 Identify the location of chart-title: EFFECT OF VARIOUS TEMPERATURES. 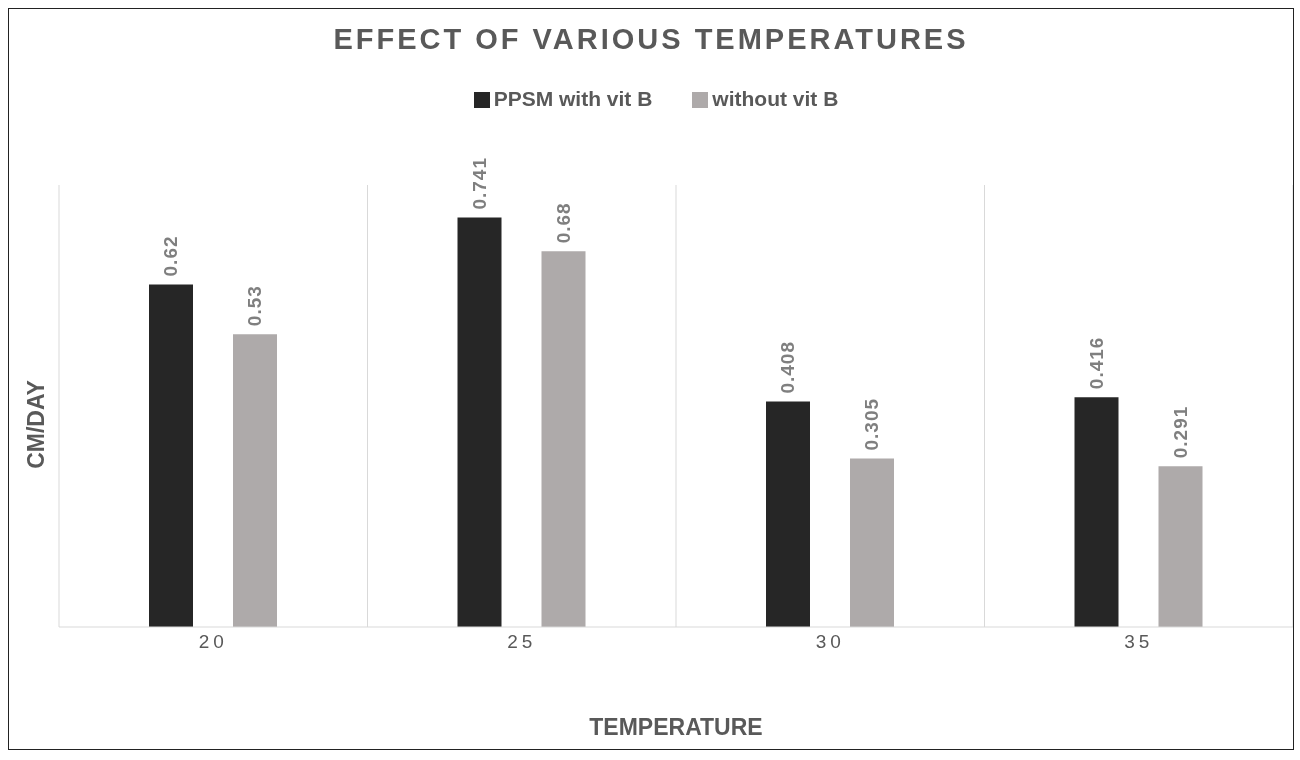
(651, 39).